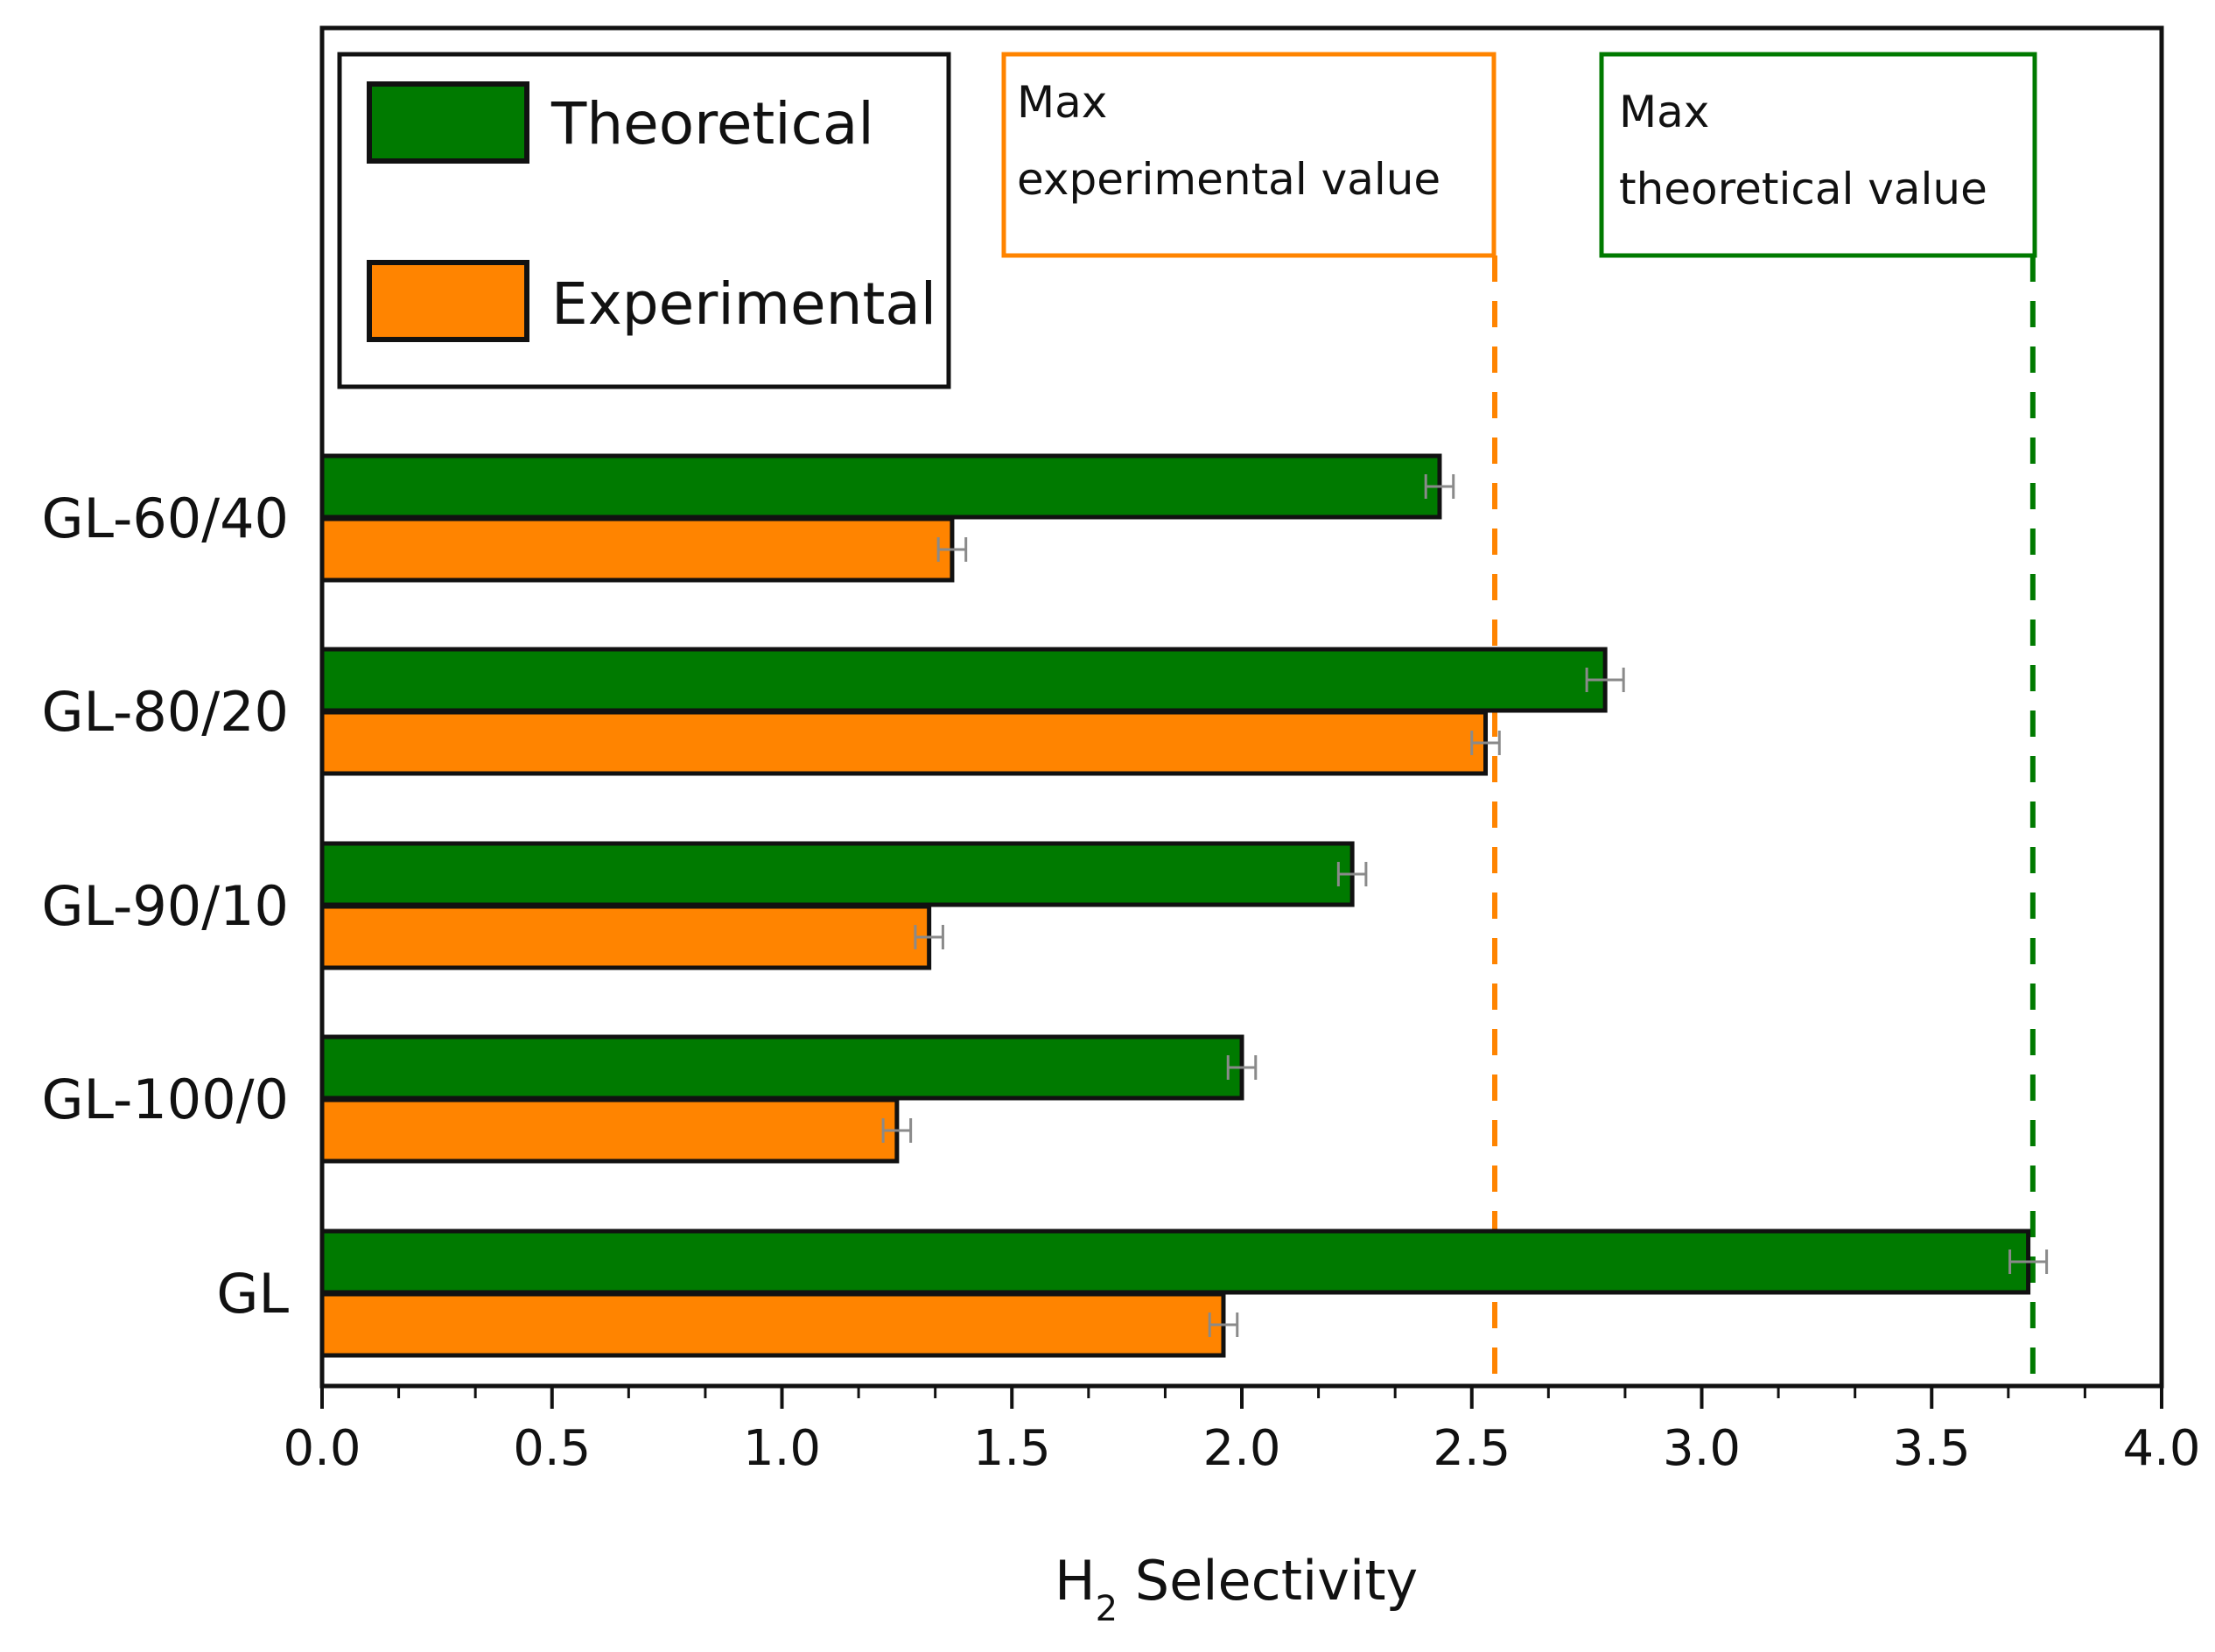 Image resolution: width=2215 pixels, height=1652 pixels. What do you see at coordinates (1241, 1448) in the screenshot?
I see `x-tick-label-4: 2.0` at bounding box center [1241, 1448].